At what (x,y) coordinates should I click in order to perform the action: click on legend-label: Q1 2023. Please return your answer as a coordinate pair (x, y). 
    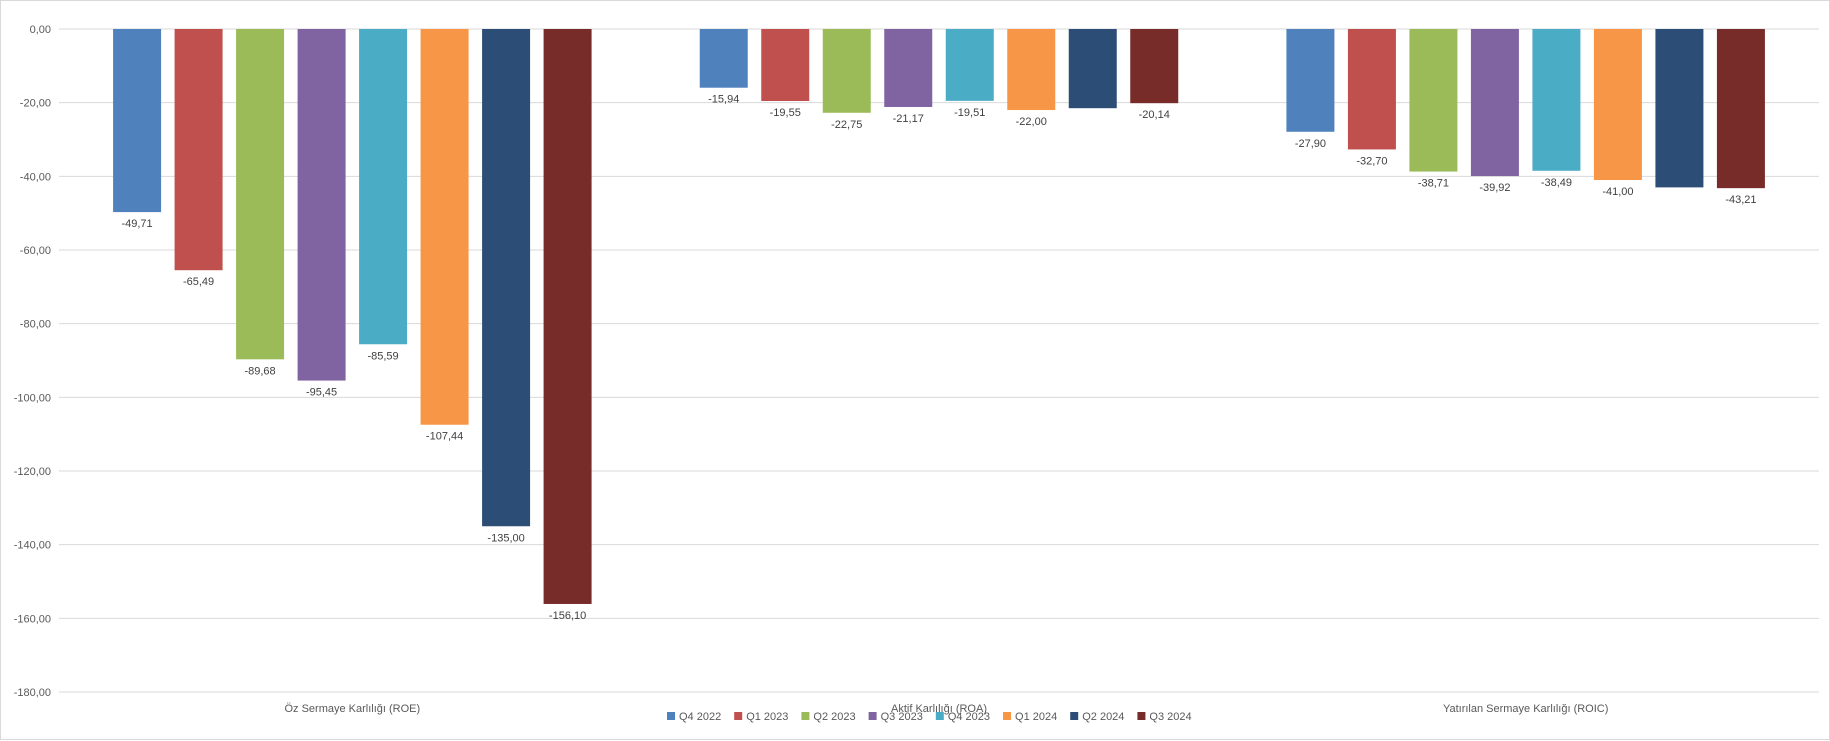
    Looking at the image, I should click on (767, 717).